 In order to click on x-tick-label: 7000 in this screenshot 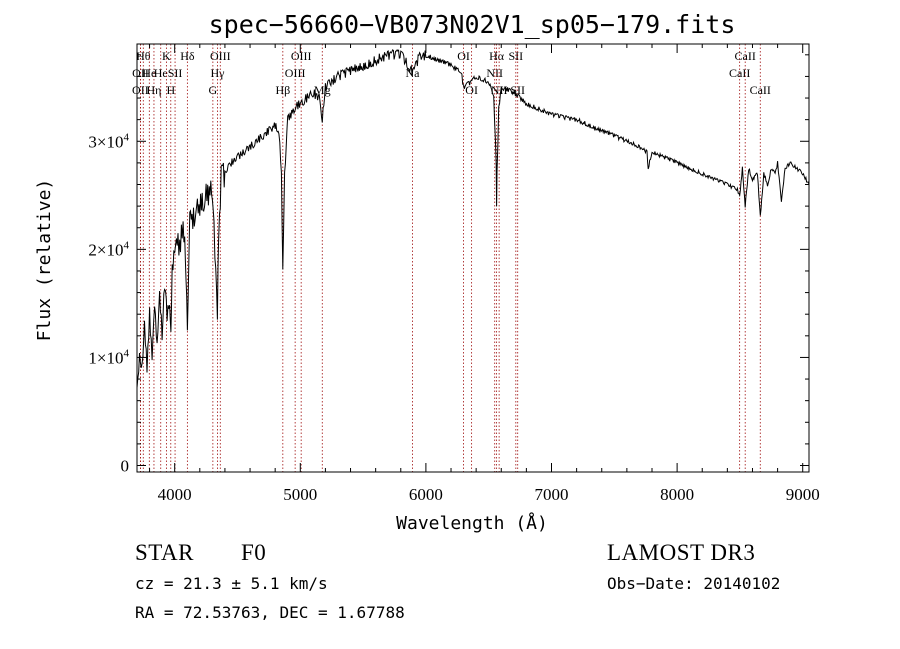, I will do `click(552, 494)`.